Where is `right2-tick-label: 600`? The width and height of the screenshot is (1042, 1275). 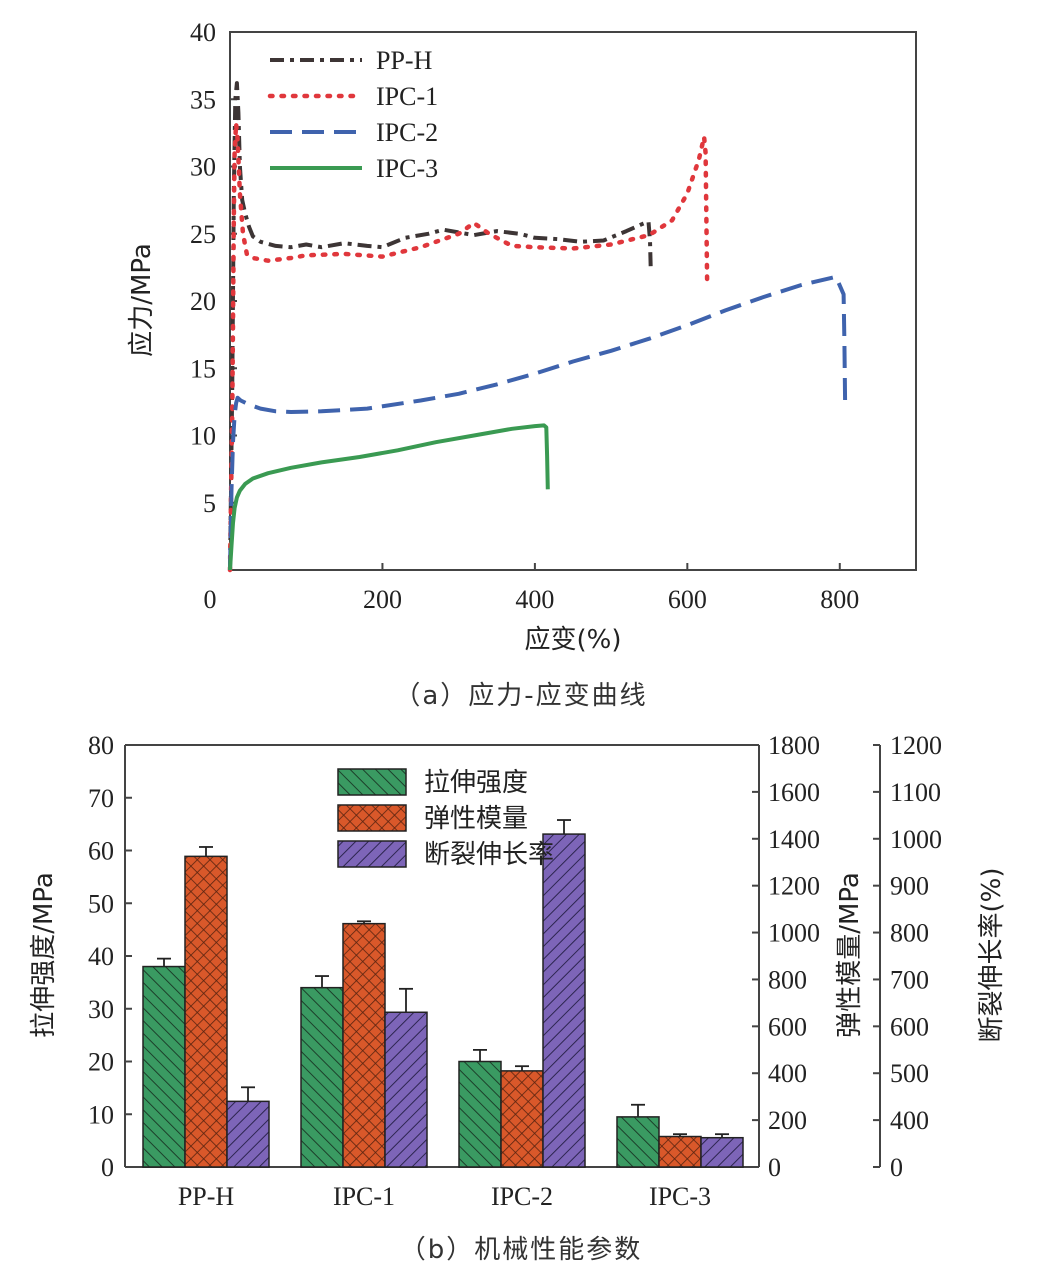 right2-tick-label: 600 is located at coordinates (909, 1026).